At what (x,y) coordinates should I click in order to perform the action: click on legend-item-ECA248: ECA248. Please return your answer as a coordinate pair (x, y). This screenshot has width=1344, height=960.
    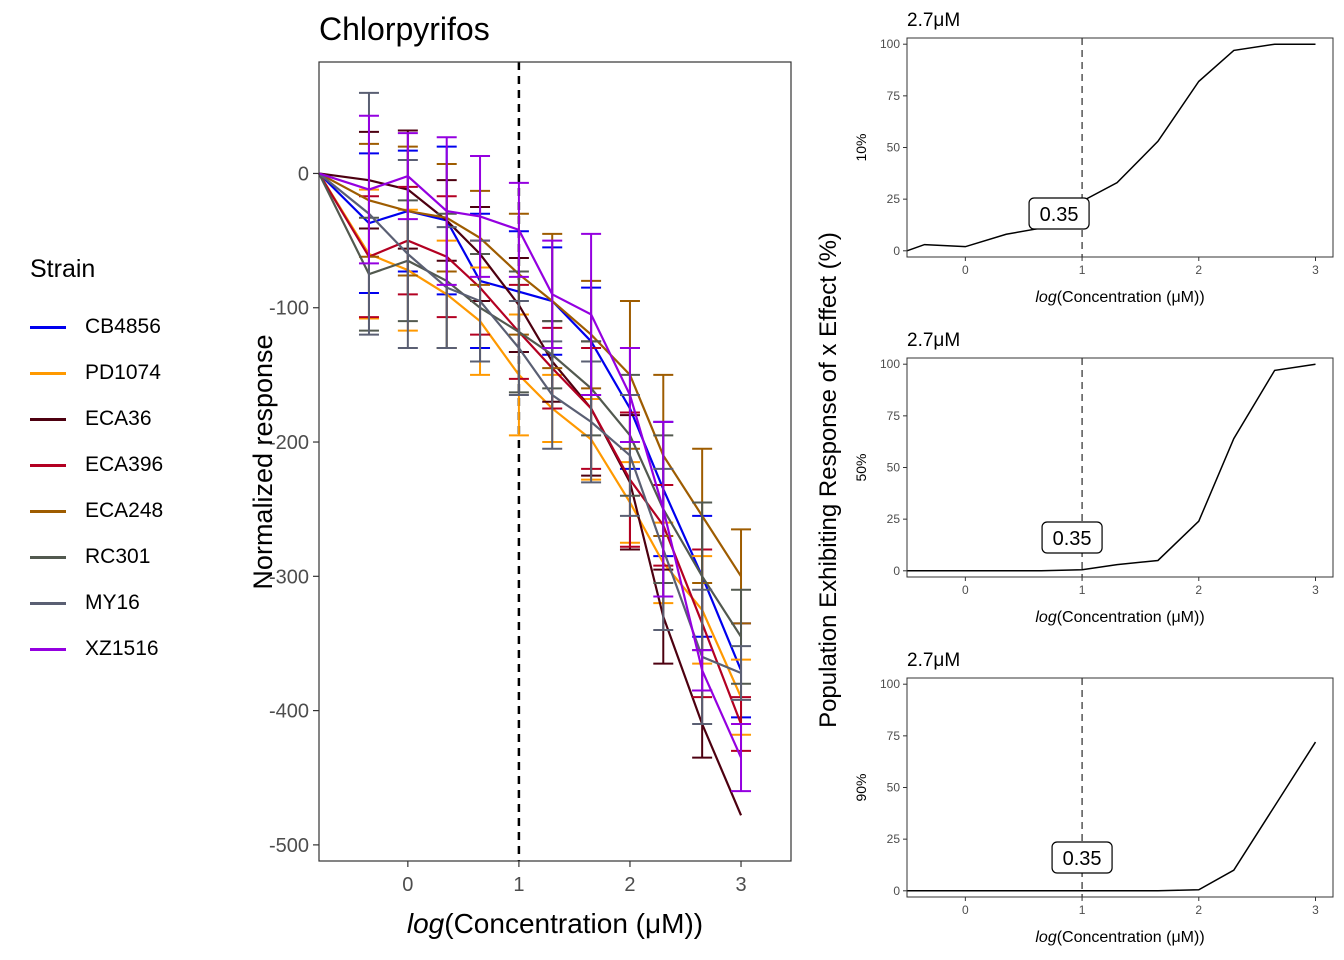
    Looking at the image, I should click on (115, 511).